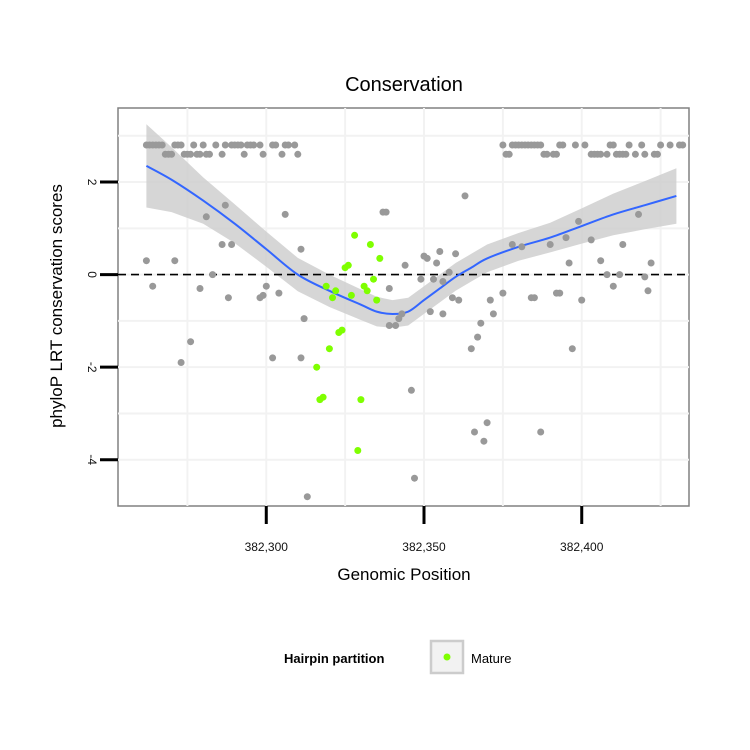 Image resolution: width=750 pixels, height=750 pixels. I want to click on x-axis: 382,300 382,350 382,400, so click(424, 530).